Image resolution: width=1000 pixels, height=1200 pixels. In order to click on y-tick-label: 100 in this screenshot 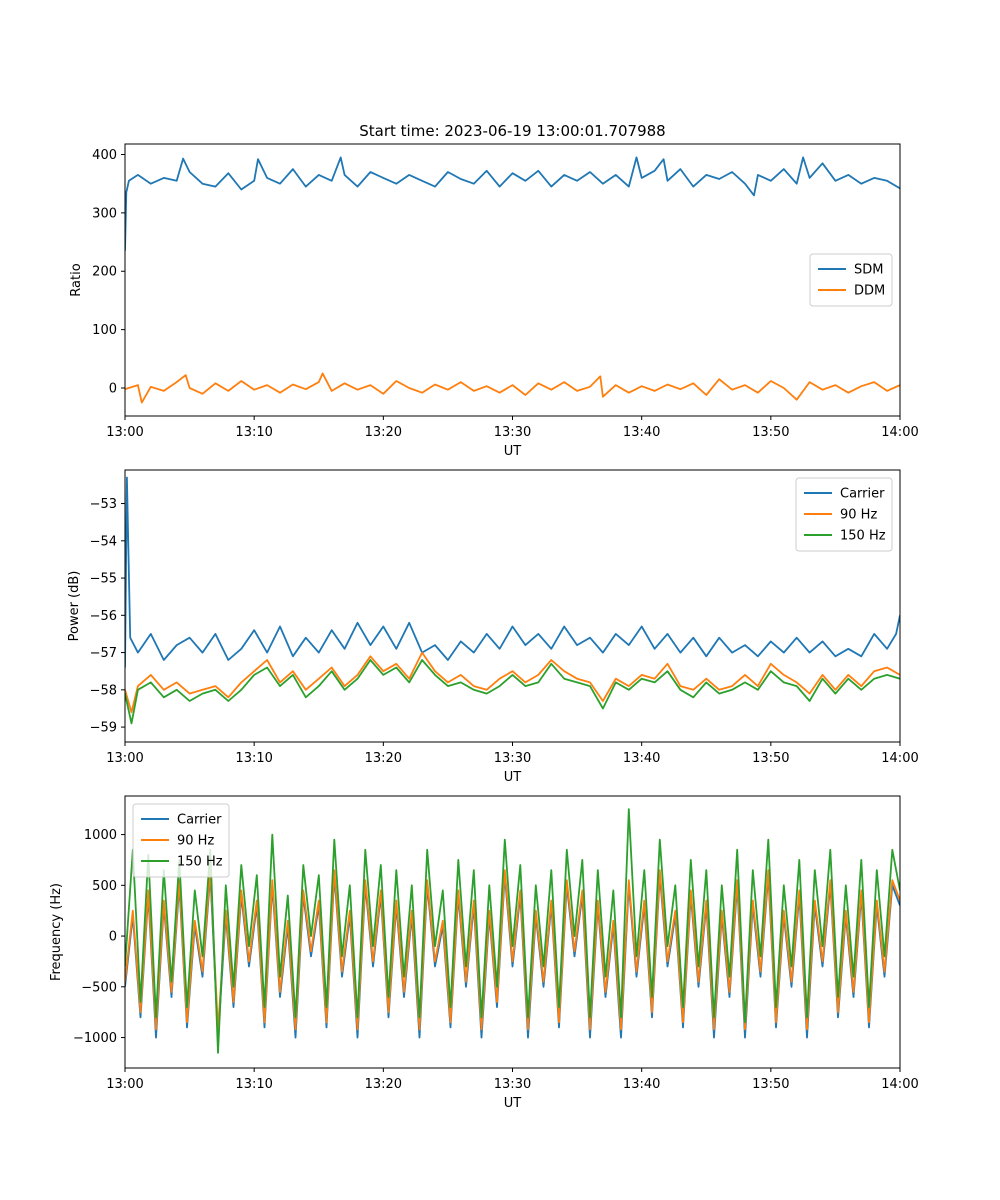, I will do `click(104, 330)`.